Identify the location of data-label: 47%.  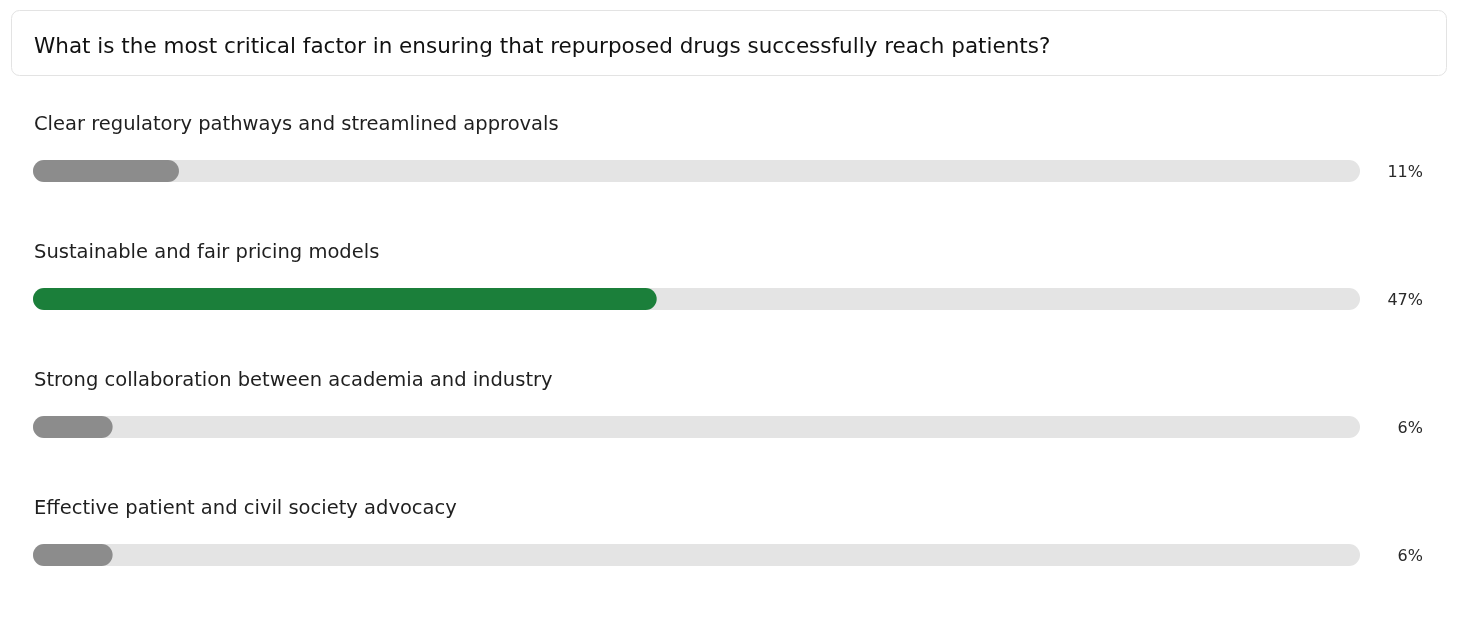
(1405, 299).